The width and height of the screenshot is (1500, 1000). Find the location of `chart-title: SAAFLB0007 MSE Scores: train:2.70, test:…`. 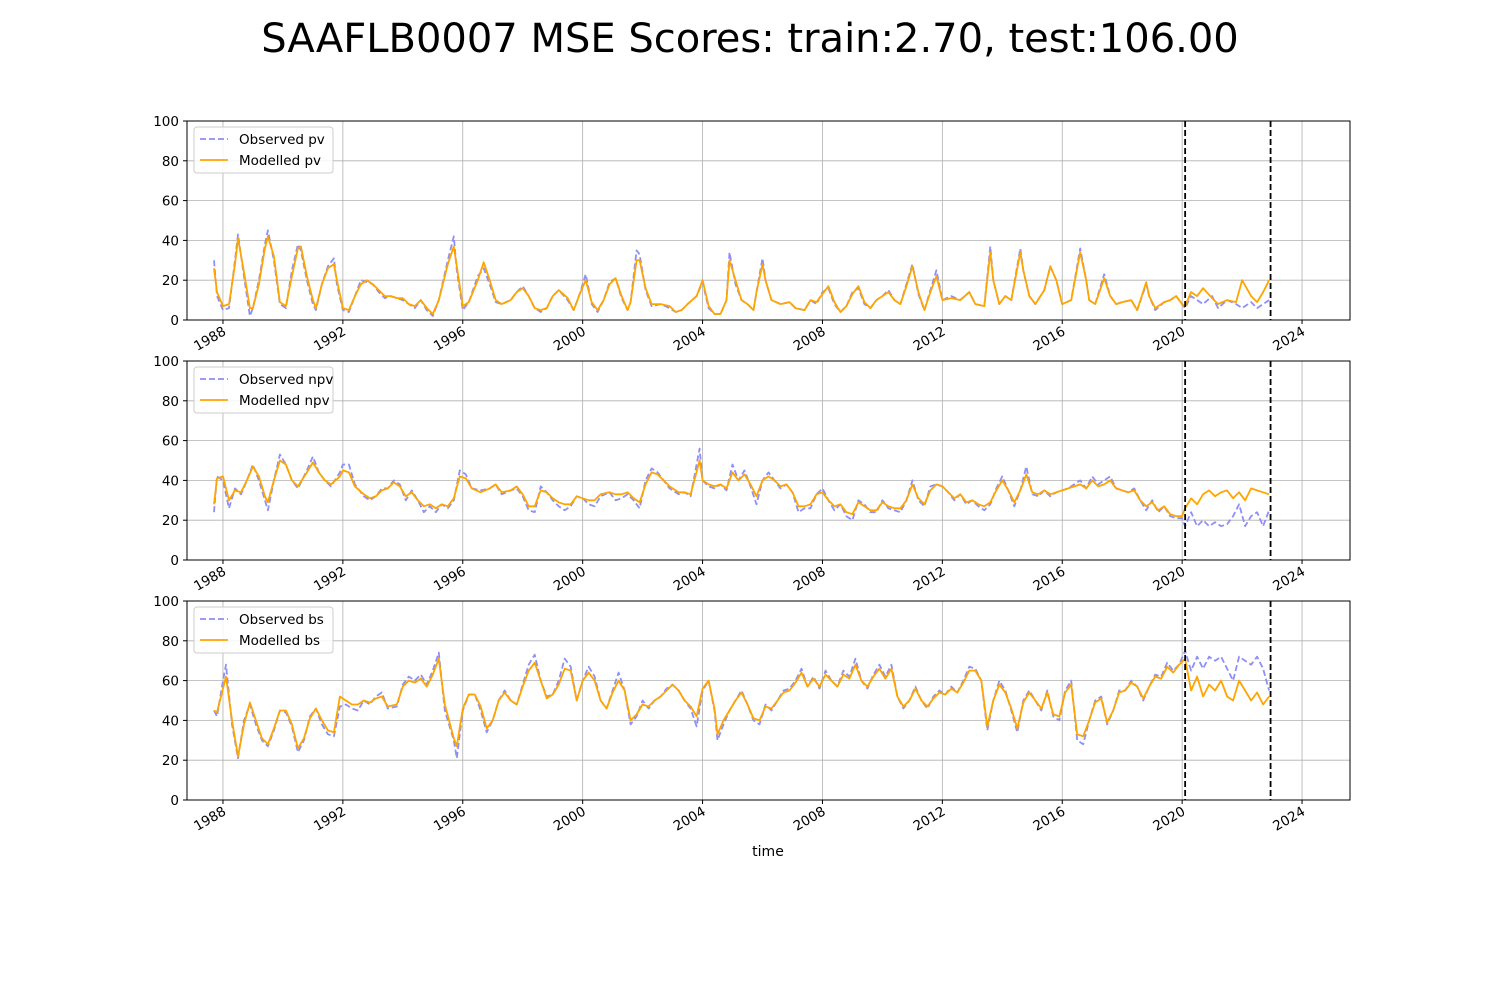

chart-title: SAAFLB0007 MSE Scores: train:2.70, test:… is located at coordinates (750, 39).